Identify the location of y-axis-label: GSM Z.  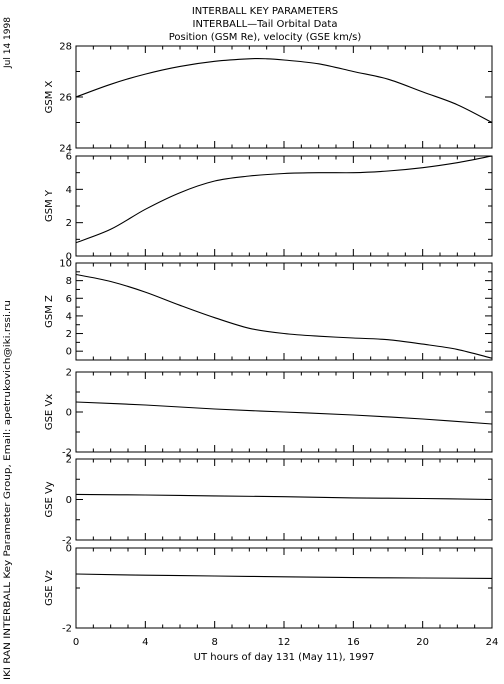
(49, 311).